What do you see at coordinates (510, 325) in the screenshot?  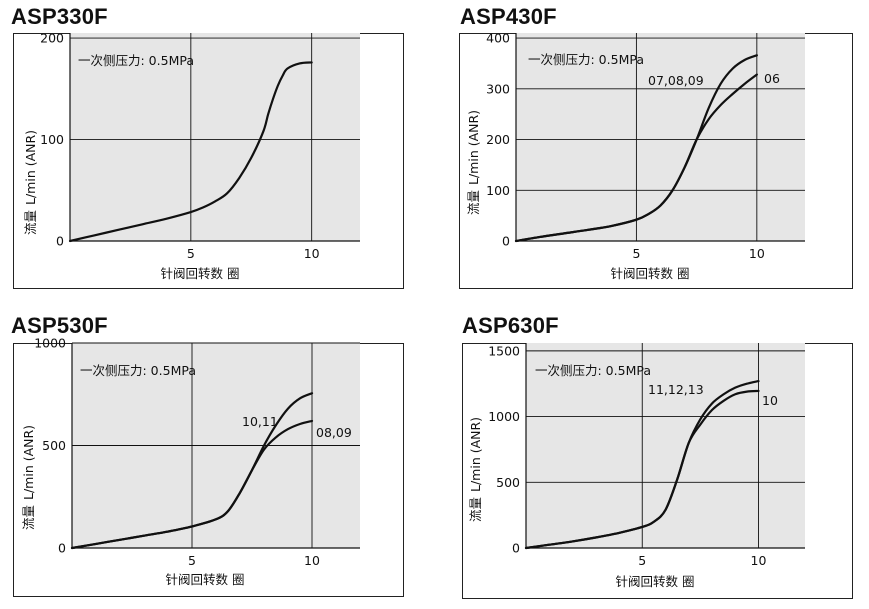 I see `chart-title: ASP630F` at bounding box center [510, 325].